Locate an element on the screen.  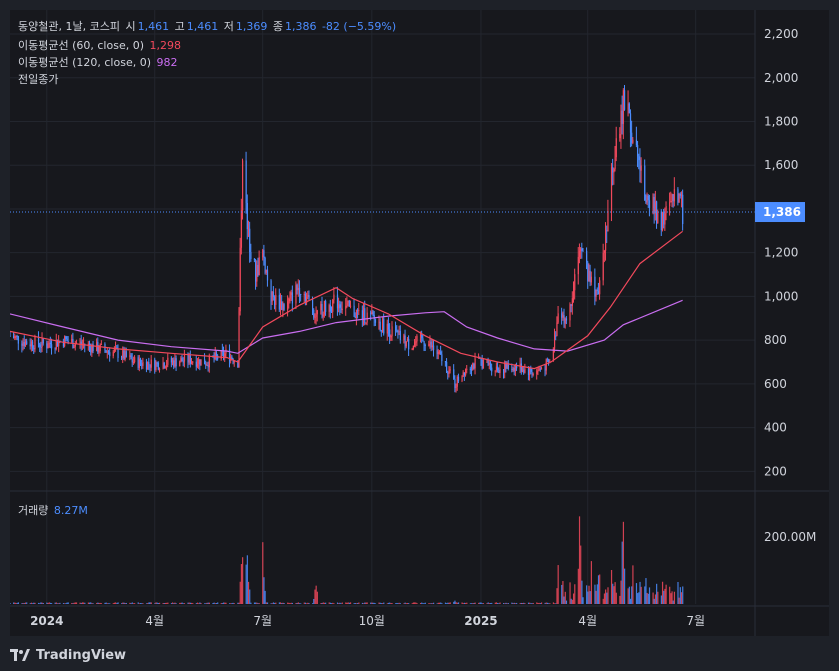
y-tick-label: 1,600 is located at coordinates (781, 165).